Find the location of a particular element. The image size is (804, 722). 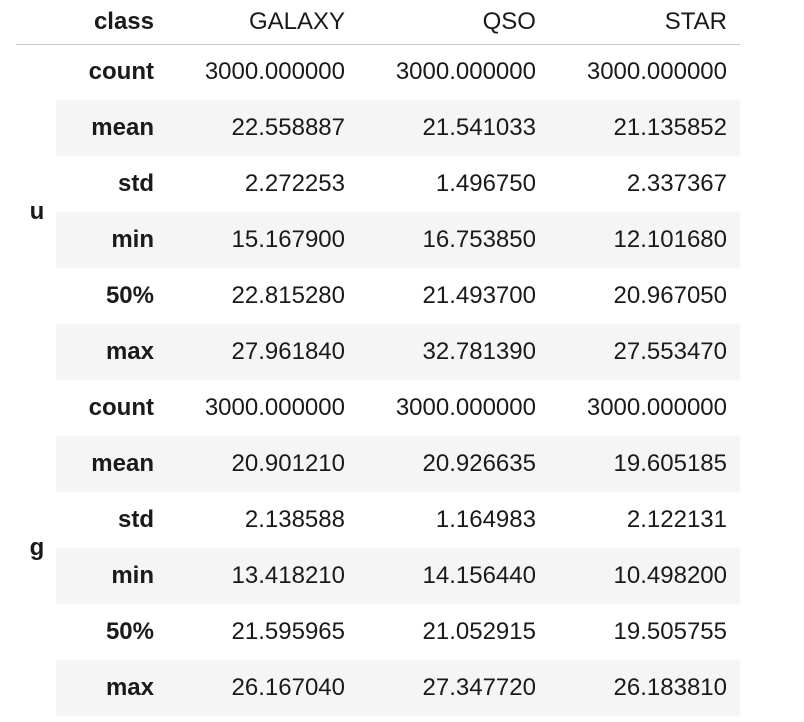

table-row: max 26.167040 27.347720 26.183810 is located at coordinates (378, 688).